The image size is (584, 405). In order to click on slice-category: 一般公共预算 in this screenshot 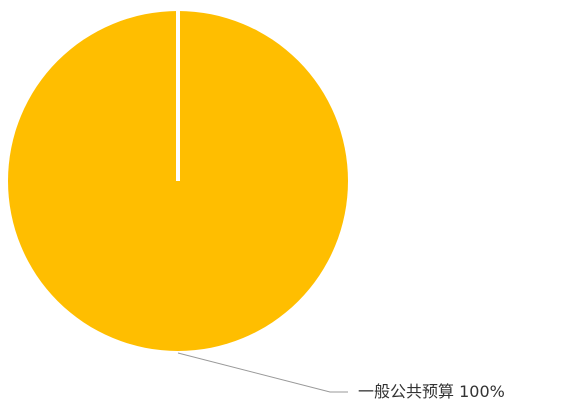, I will do `click(406, 391)`.